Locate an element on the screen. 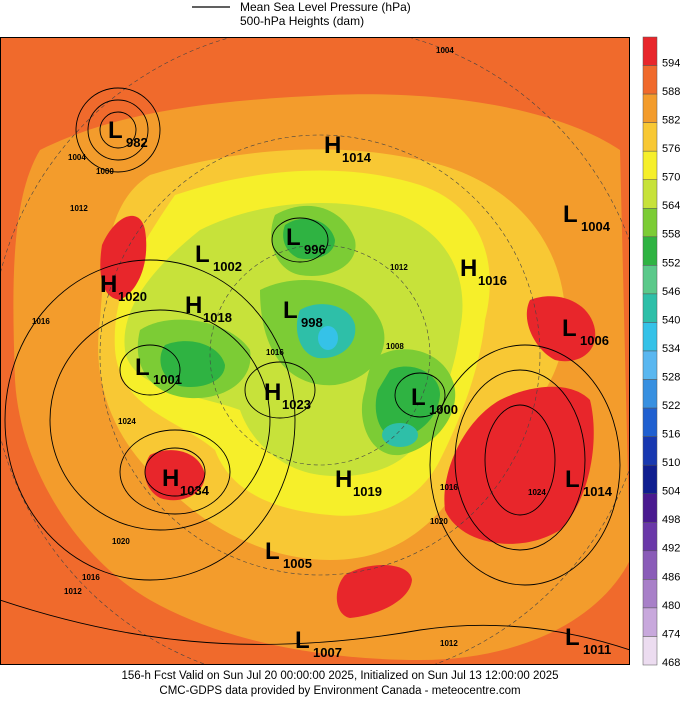 This screenshot has height=705, width=680. colorbar-label: 486 is located at coordinates (671, 577).